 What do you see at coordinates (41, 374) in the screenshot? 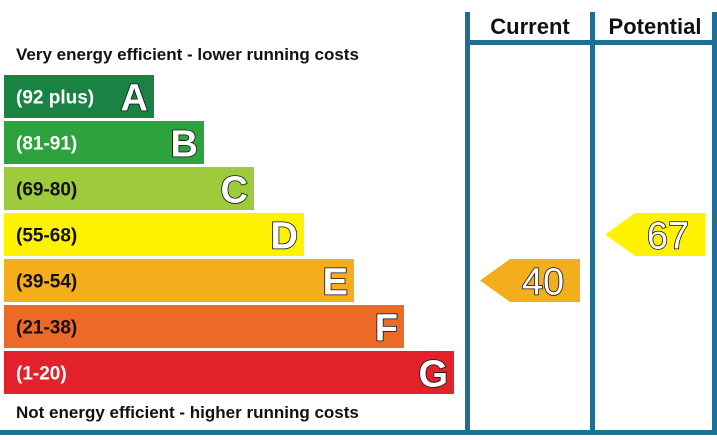
I see `band-range-label: (1-20)` at bounding box center [41, 374].